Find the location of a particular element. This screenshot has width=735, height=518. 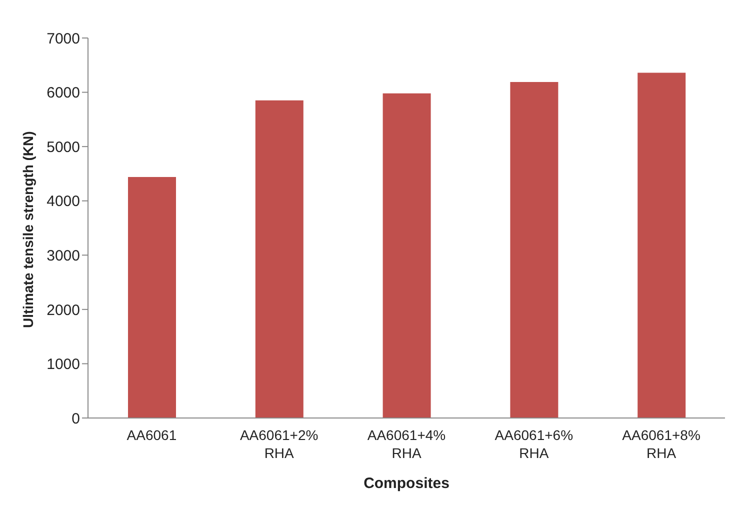

y-tick-label: 4000 is located at coordinates (63, 201).